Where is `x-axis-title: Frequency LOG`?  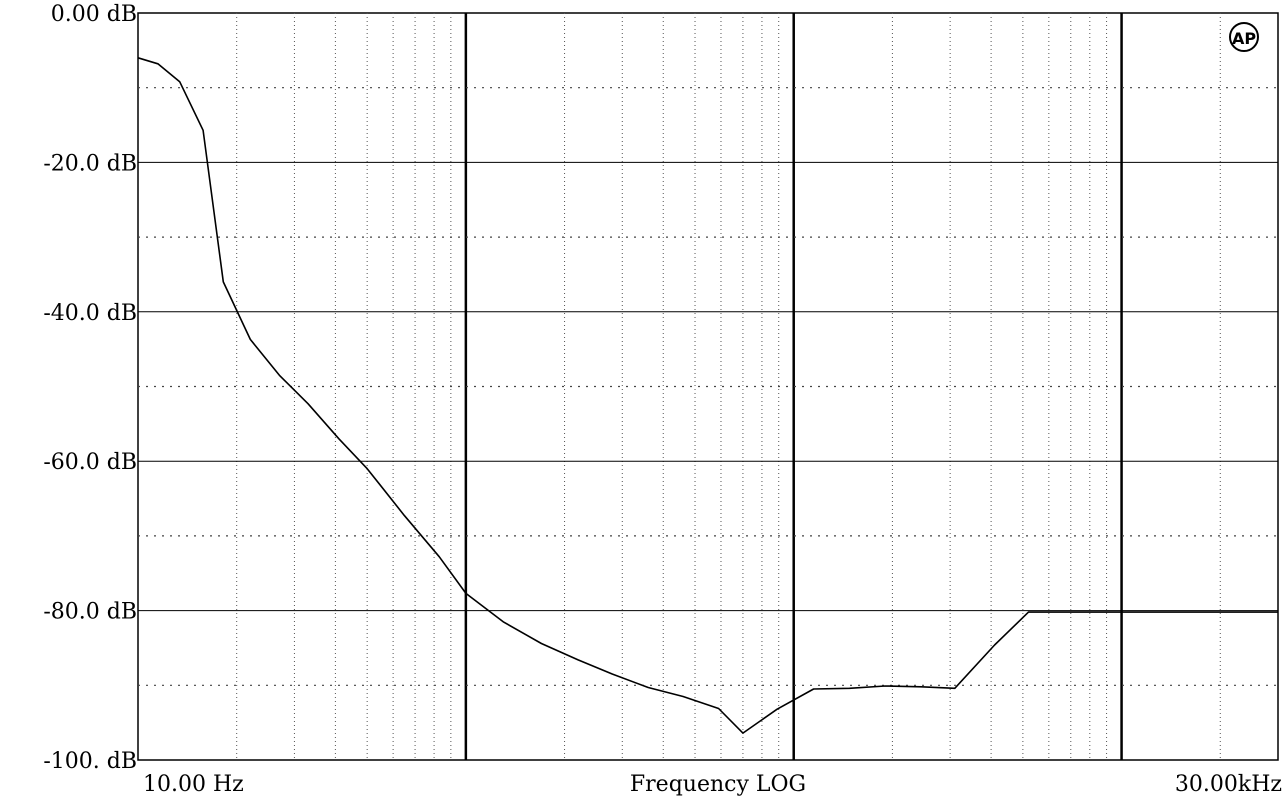 x-axis-title: Frequency LOG is located at coordinates (718, 784).